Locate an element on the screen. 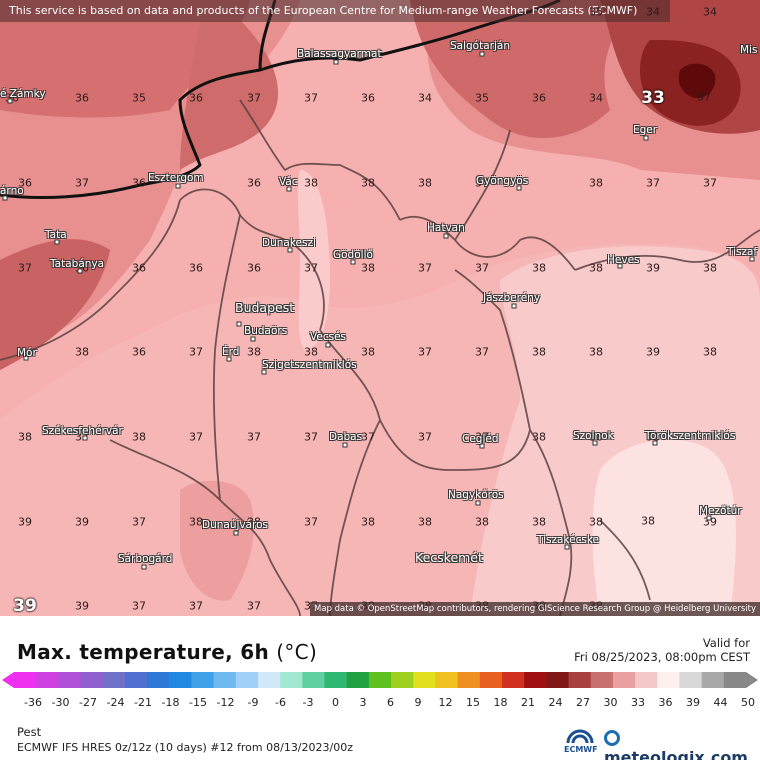  city-label: Budapest is located at coordinates (265, 307).